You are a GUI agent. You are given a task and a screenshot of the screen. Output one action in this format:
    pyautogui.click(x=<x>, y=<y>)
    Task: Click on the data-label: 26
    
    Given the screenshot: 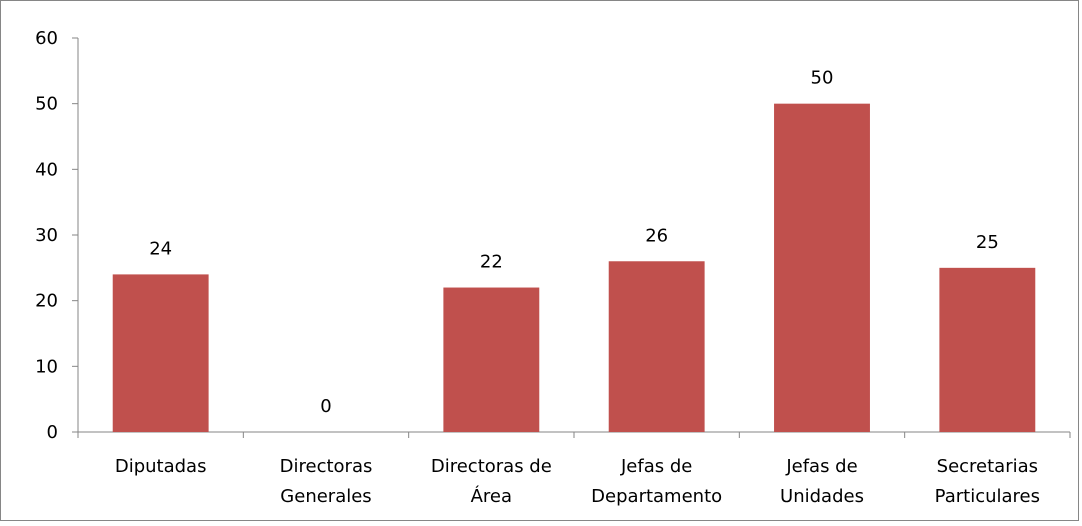 What is the action you would take?
    pyautogui.click(x=656, y=235)
    